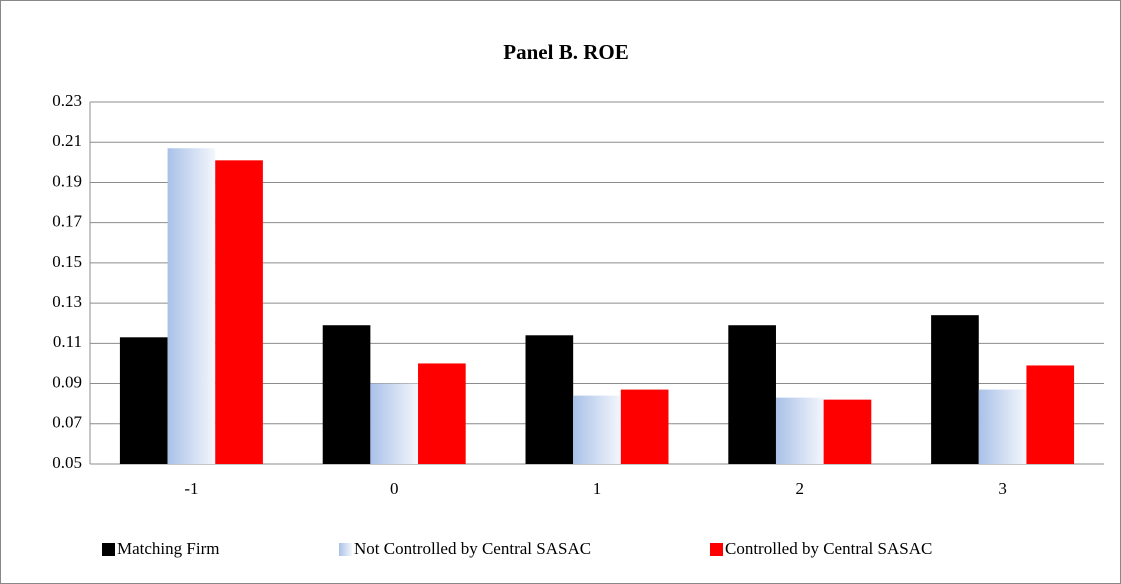 The height and width of the screenshot is (584, 1121). Describe the element at coordinates (597, 488) in the screenshot. I see `x-tick-label: 1` at that location.